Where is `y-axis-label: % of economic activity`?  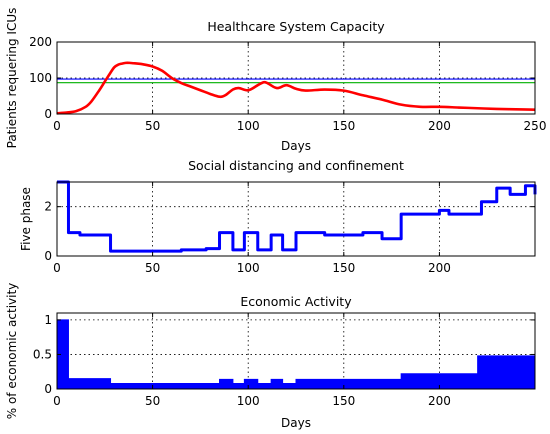 y-axis-label: % of economic activity is located at coordinates (12, 351).